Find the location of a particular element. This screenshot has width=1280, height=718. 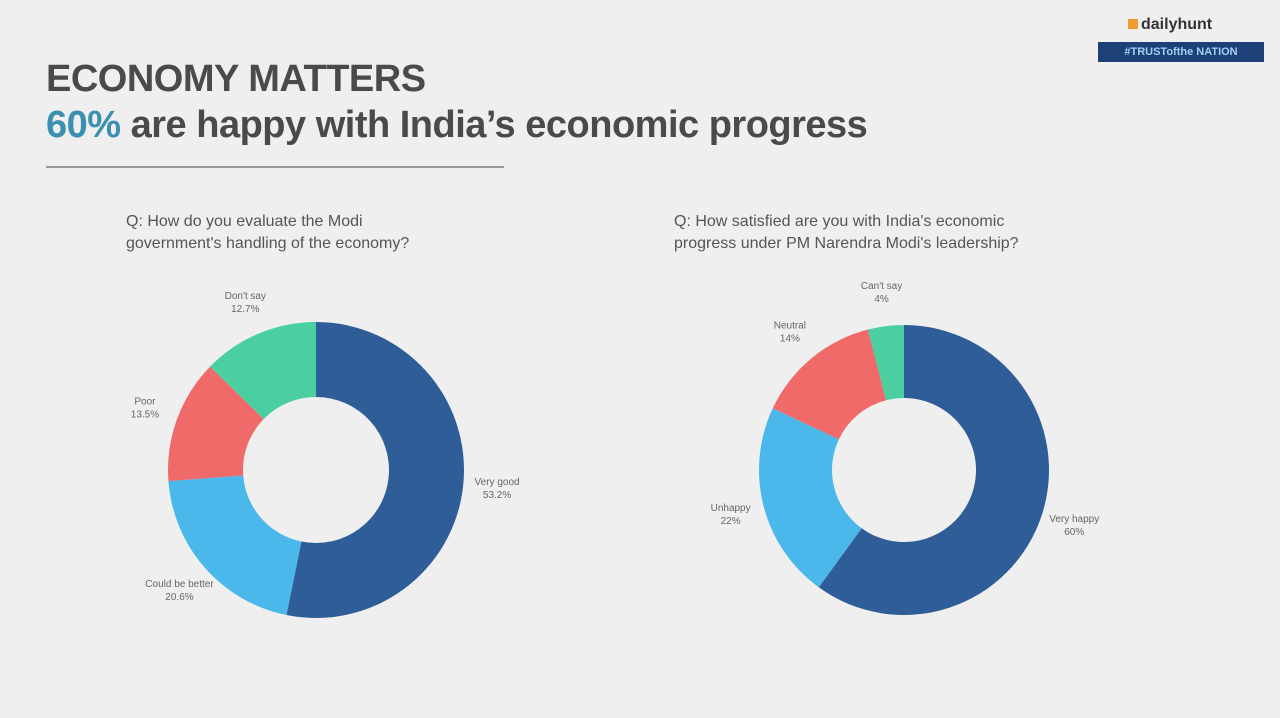

slice-value-label: 22% is located at coordinates (731, 521).